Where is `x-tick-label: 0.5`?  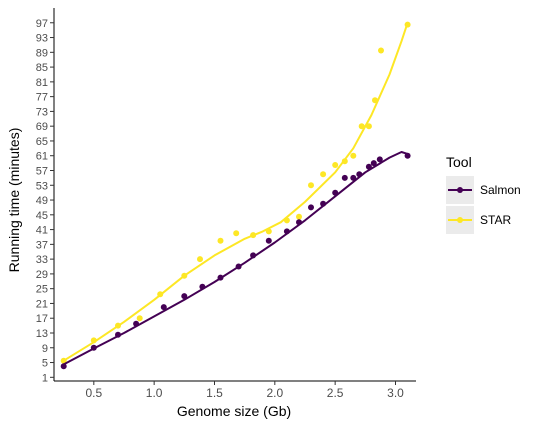 x-tick-label: 0.5 is located at coordinates (93, 393).